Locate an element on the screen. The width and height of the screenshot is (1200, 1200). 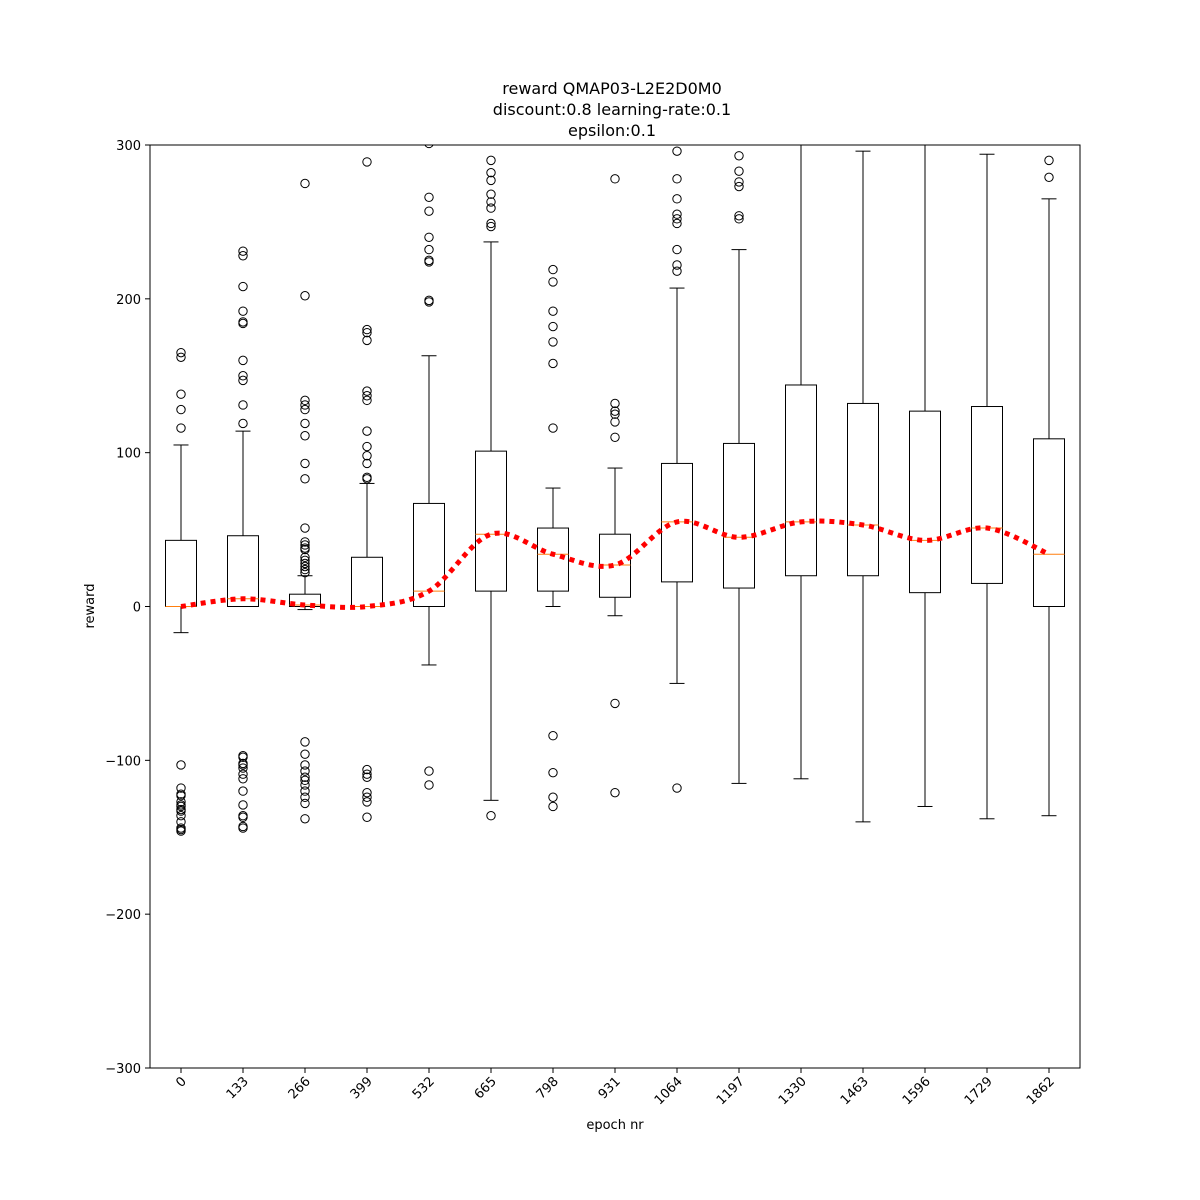
median-trend-line is located at coordinates (615, 564).